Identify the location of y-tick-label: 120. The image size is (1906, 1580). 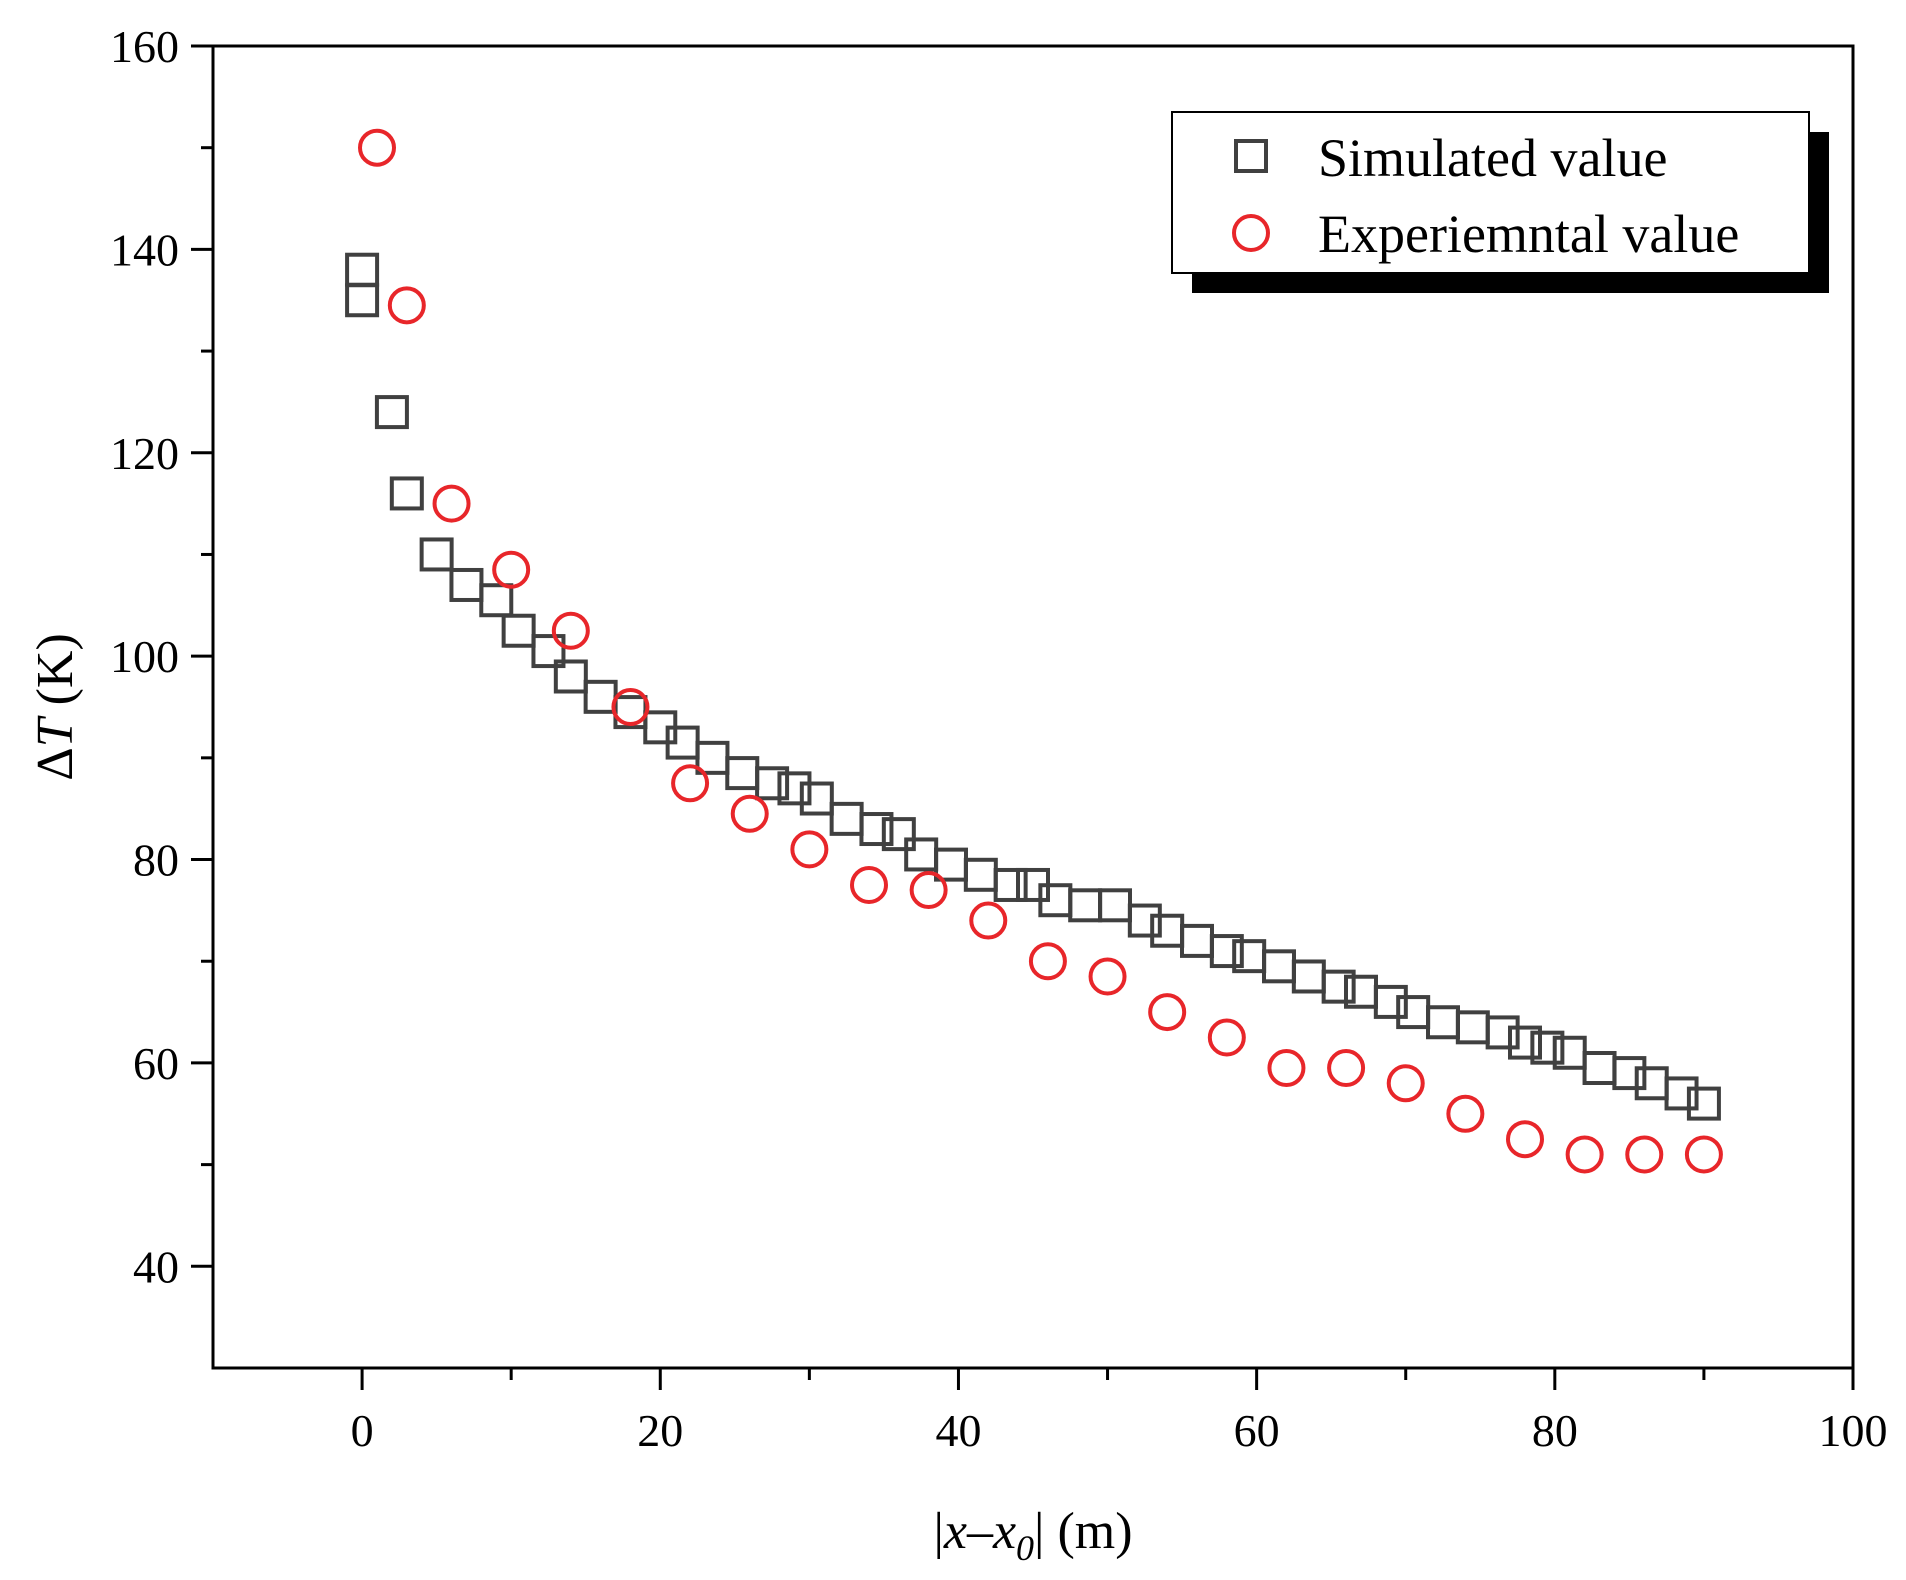
(144, 453).